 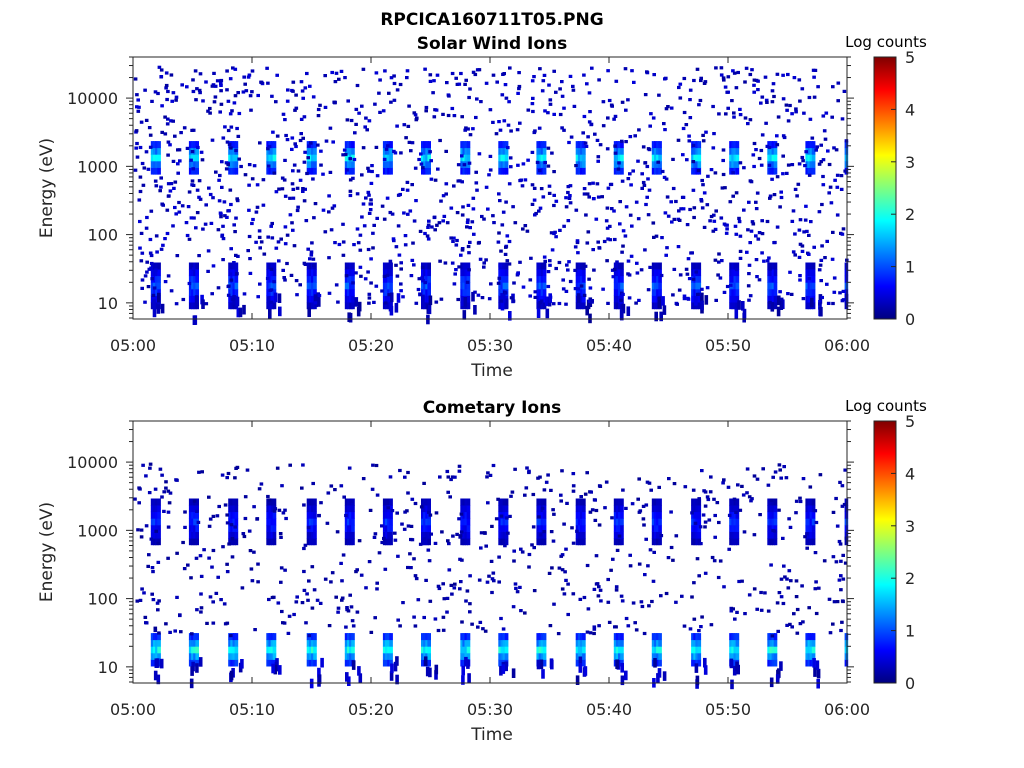 I want to click on colorbar-tick-label: 5, so click(x=910, y=421).